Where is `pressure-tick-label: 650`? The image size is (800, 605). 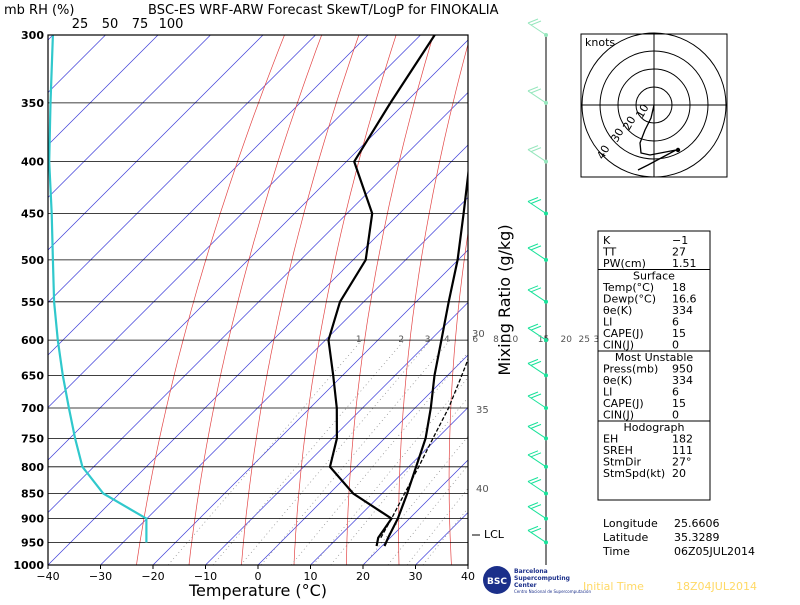
pressure-tick-label: 650 is located at coordinates (32, 375).